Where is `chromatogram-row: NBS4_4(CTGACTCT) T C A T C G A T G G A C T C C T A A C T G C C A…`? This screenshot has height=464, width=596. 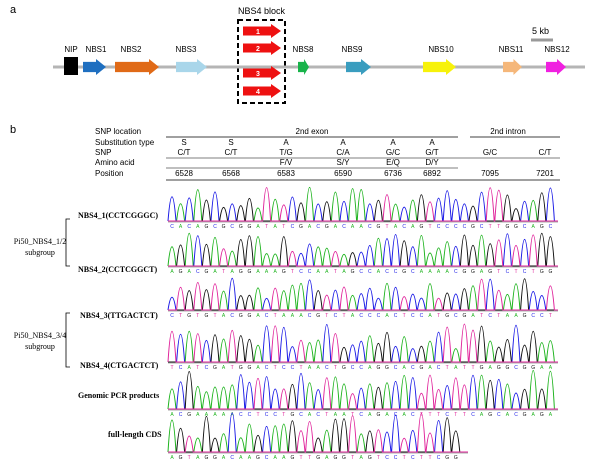
chromatogram-row: NBS4_4(CTGACTCT) T C A T C G A T G G A C T C C T A A C T G C C A… is located at coordinates (319, 347).